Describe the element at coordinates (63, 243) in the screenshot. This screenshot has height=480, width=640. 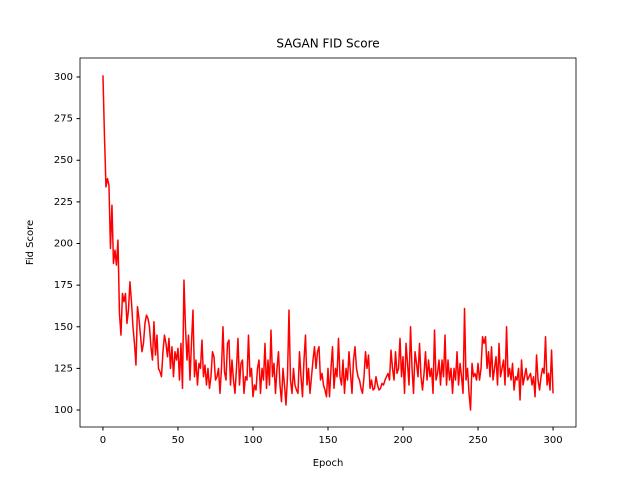
I see `y-tick-label: 200` at that location.